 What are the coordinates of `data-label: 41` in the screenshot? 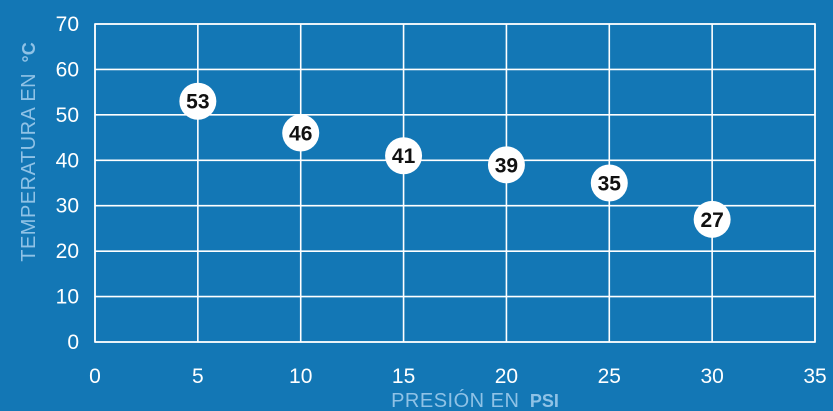 It's located at (404, 156).